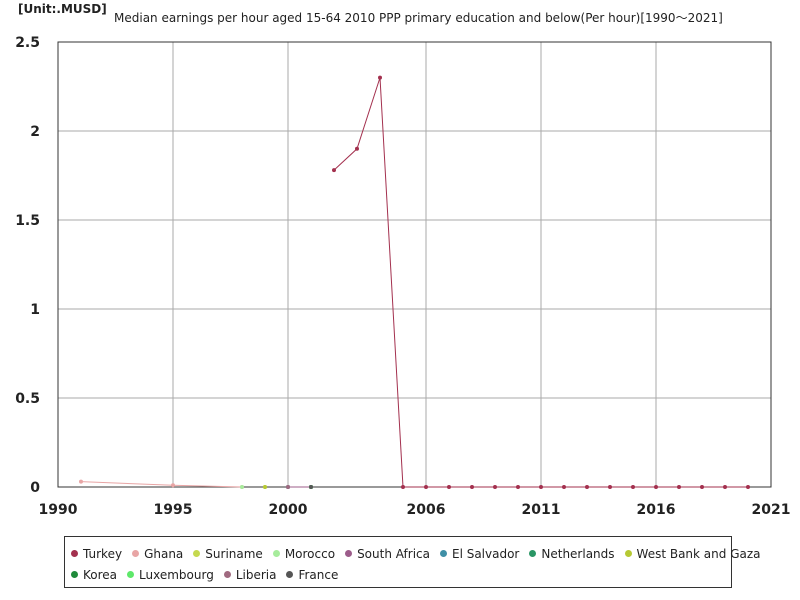 The width and height of the screenshot is (800, 600). I want to click on legend-item: South Africa, so click(387, 554).